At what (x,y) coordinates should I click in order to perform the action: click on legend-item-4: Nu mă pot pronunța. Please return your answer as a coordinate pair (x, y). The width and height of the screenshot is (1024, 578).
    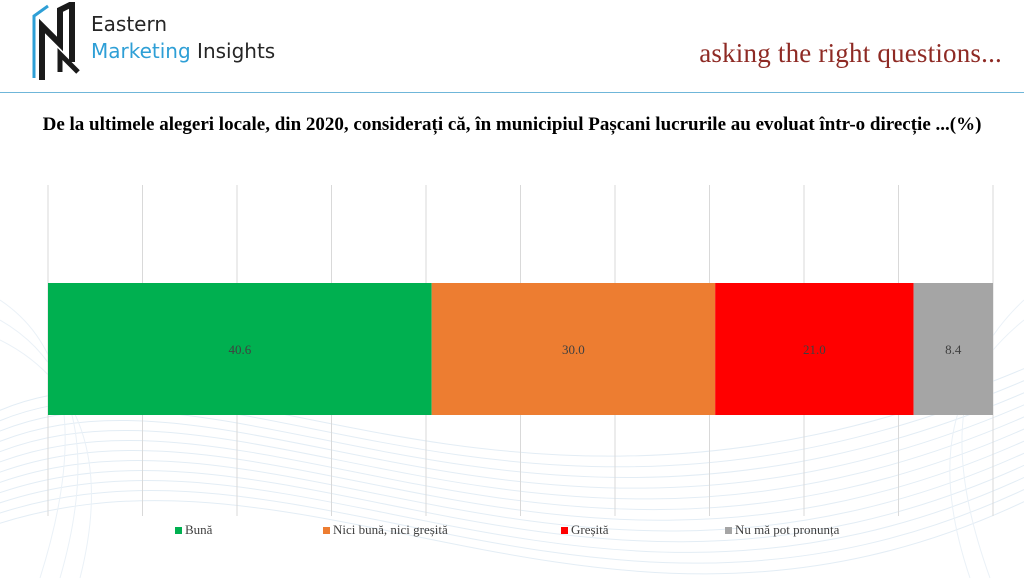
    Looking at the image, I should click on (782, 530).